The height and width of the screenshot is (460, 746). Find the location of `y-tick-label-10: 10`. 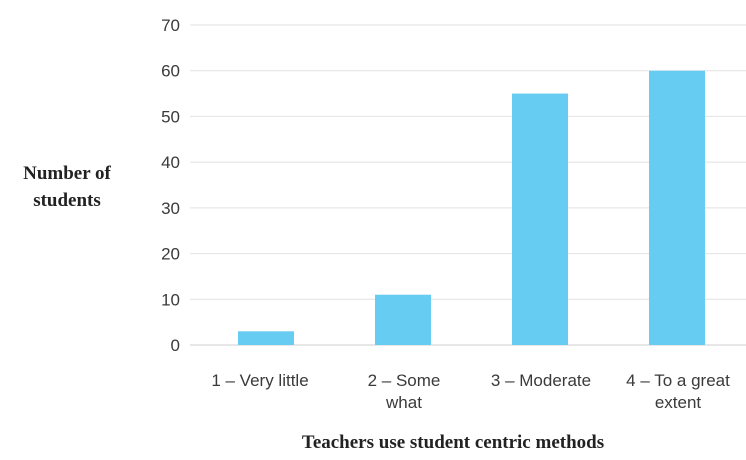

y-tick-label-10: 10 is located at coordinates (170, 299).